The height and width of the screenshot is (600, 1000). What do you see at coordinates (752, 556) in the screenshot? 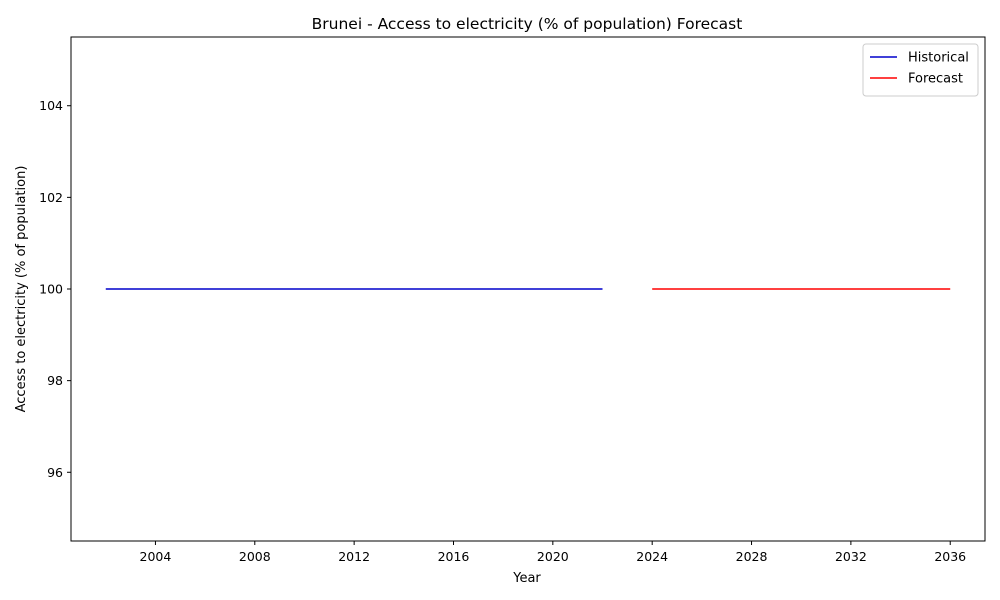
I see `x-tick-label: 2028` at bounding box center [752, 556].